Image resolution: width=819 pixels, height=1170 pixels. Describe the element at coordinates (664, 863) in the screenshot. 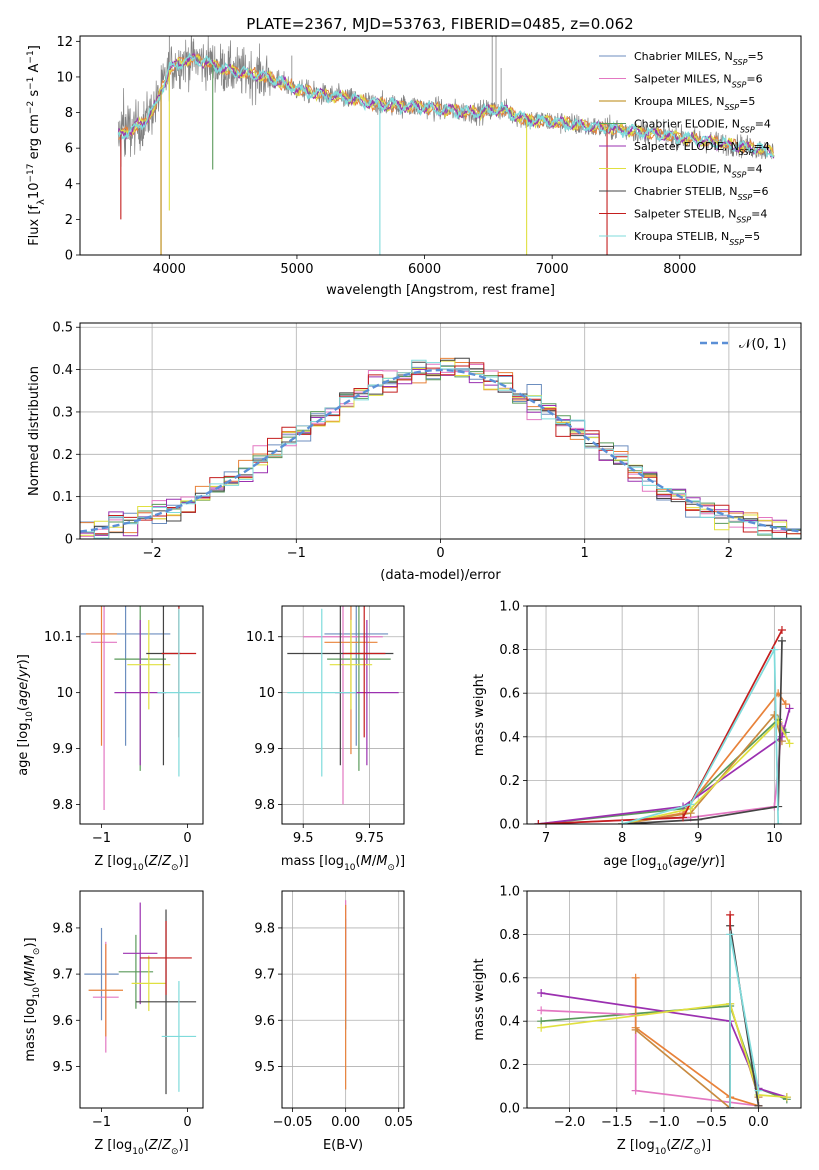

I see `age-weight-xlabel: age [log10(age/yr)]` at that location.